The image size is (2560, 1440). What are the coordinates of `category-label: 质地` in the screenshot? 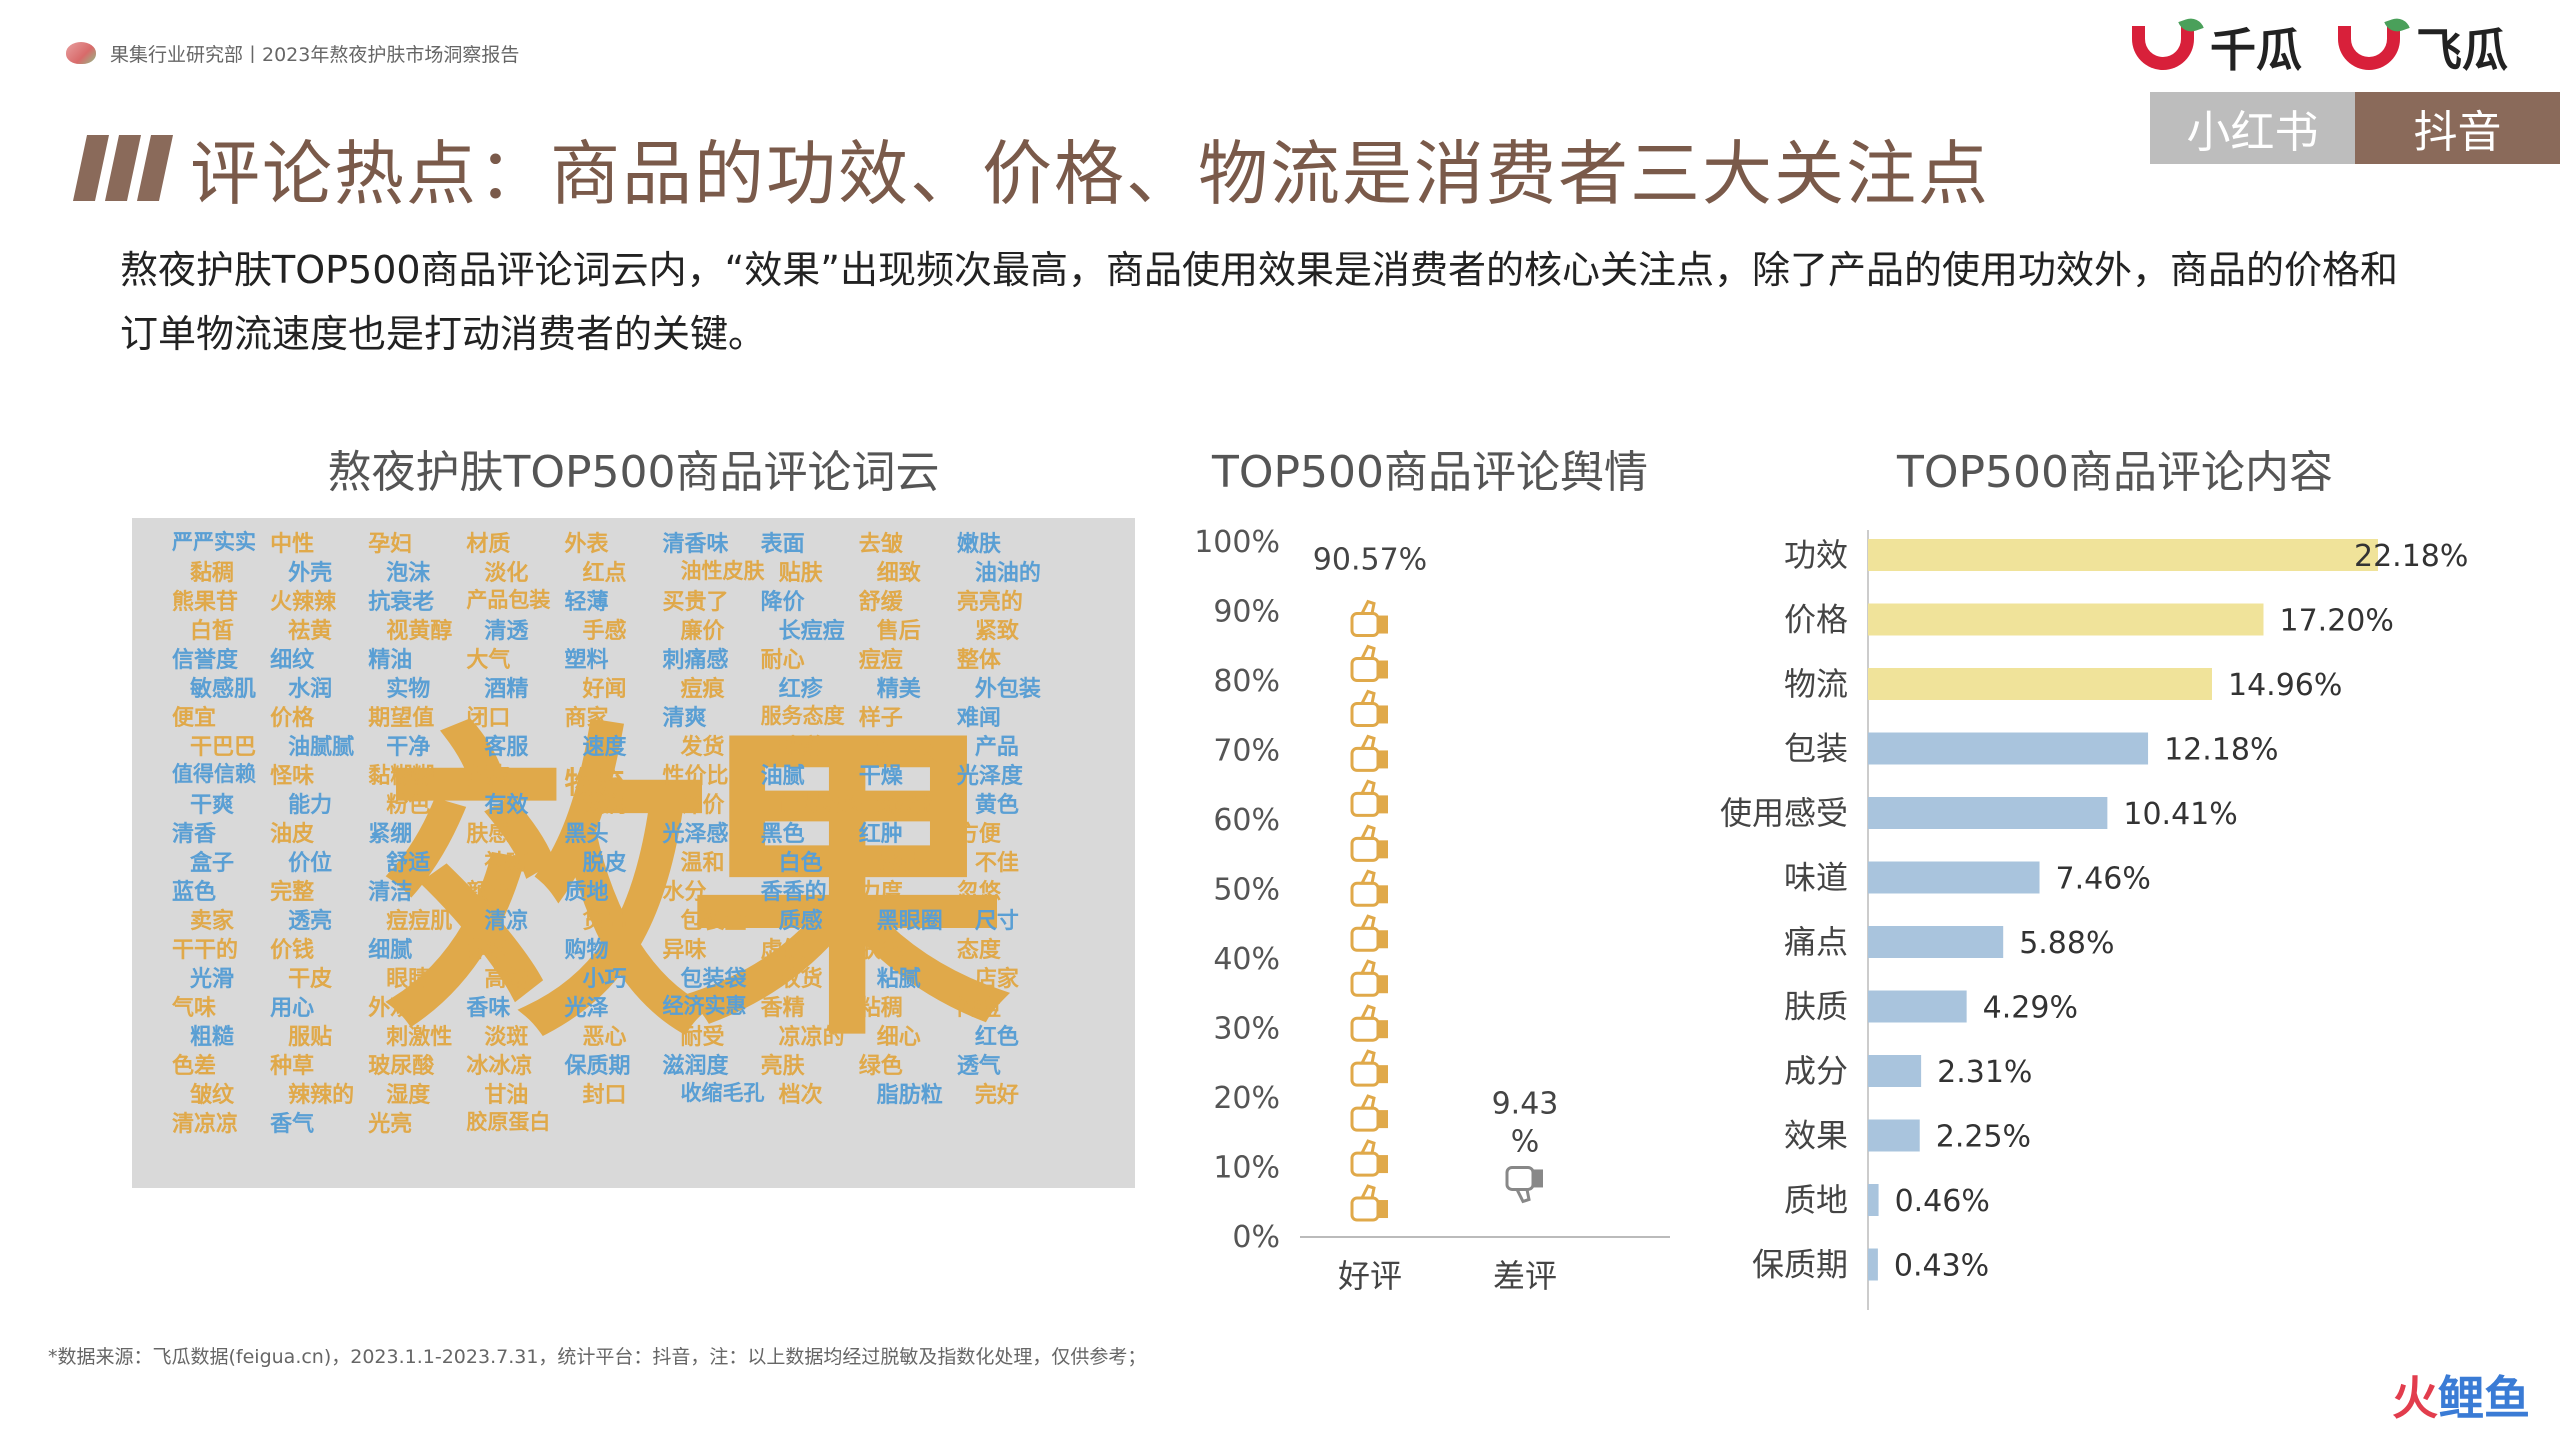 It's located at (1816, 1200).